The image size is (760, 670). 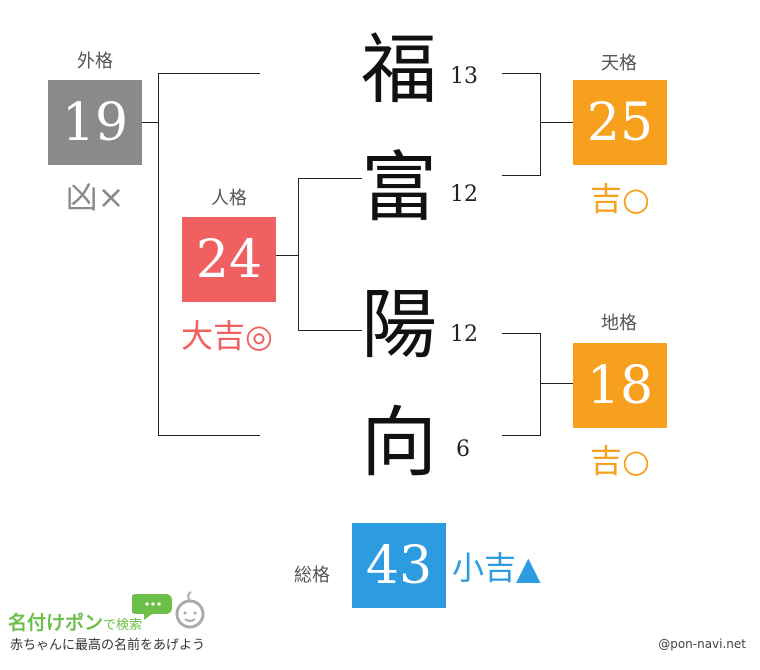 I want to click on name-char: 福, so click(x=399, y=69).